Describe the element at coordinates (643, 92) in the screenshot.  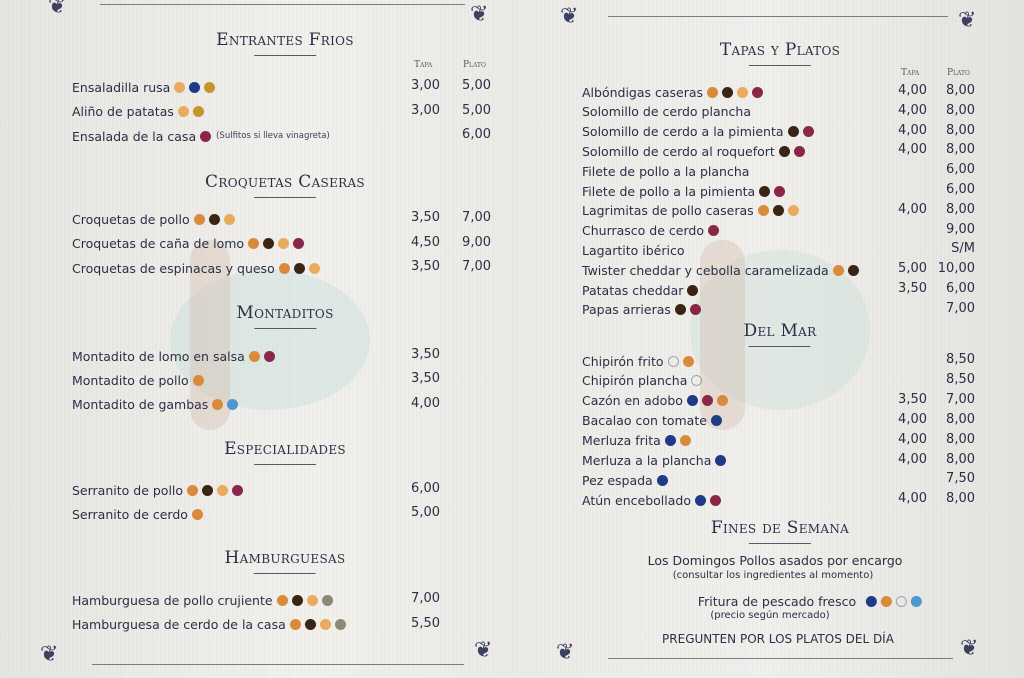
I see `menu-item-name: Albóndigas caseras` at that location.